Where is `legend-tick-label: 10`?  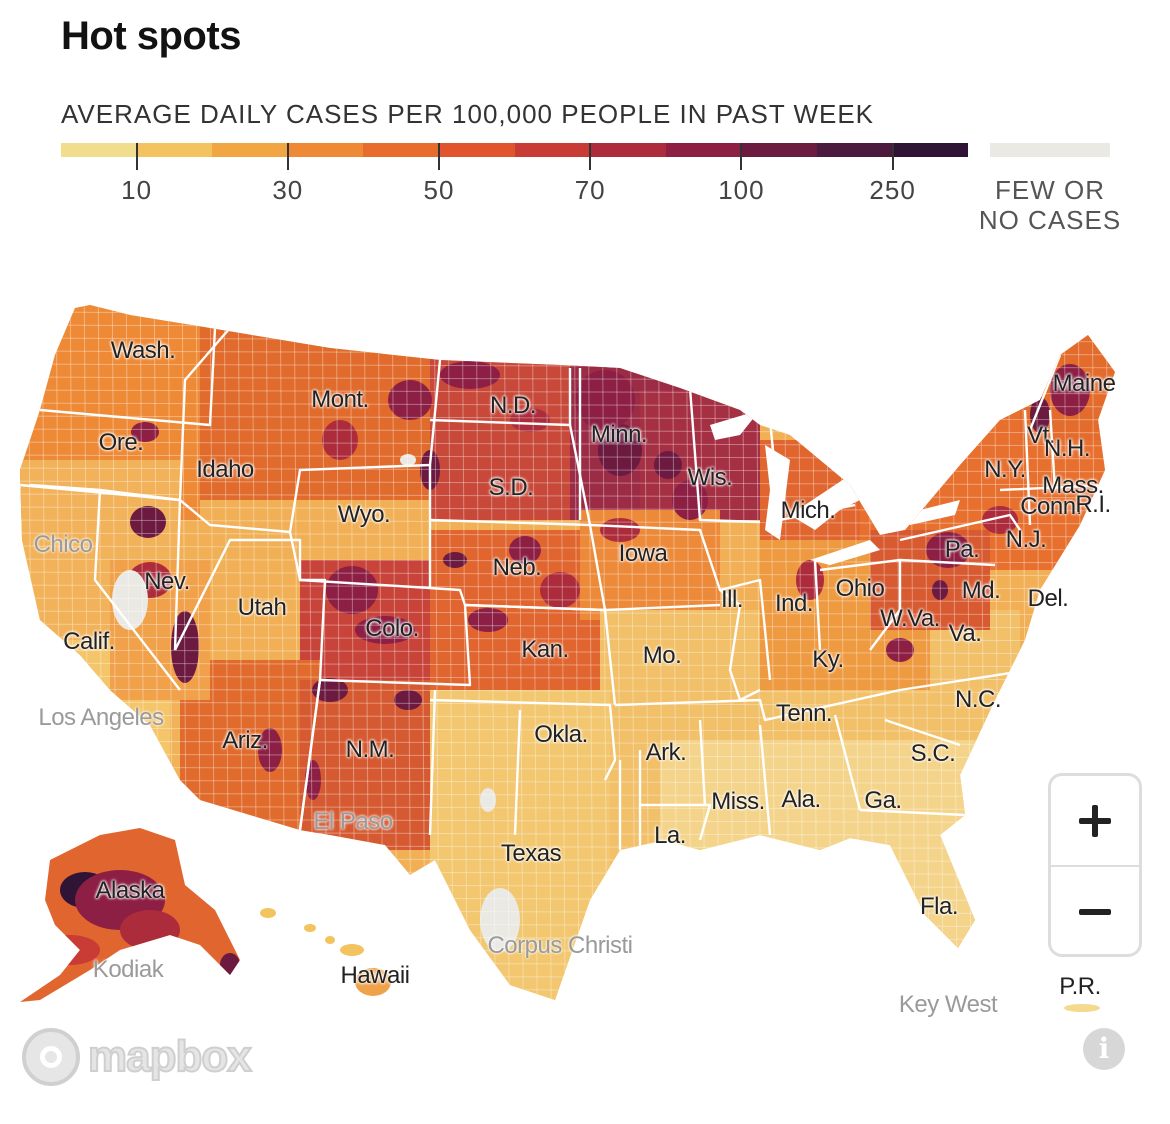
legend-tick-label: 10 is located at coordinates (137, 190).